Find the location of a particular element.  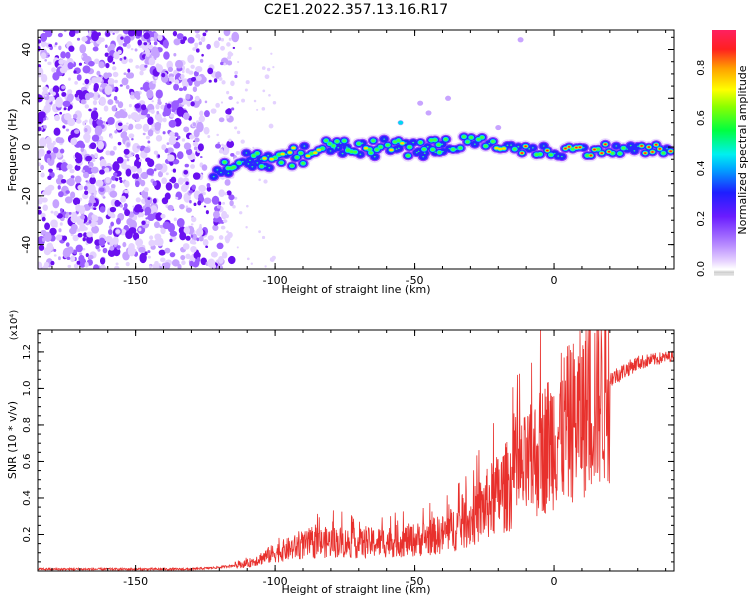

colorbar-tick-label: 0.4 is located at coordinates (701, 168).